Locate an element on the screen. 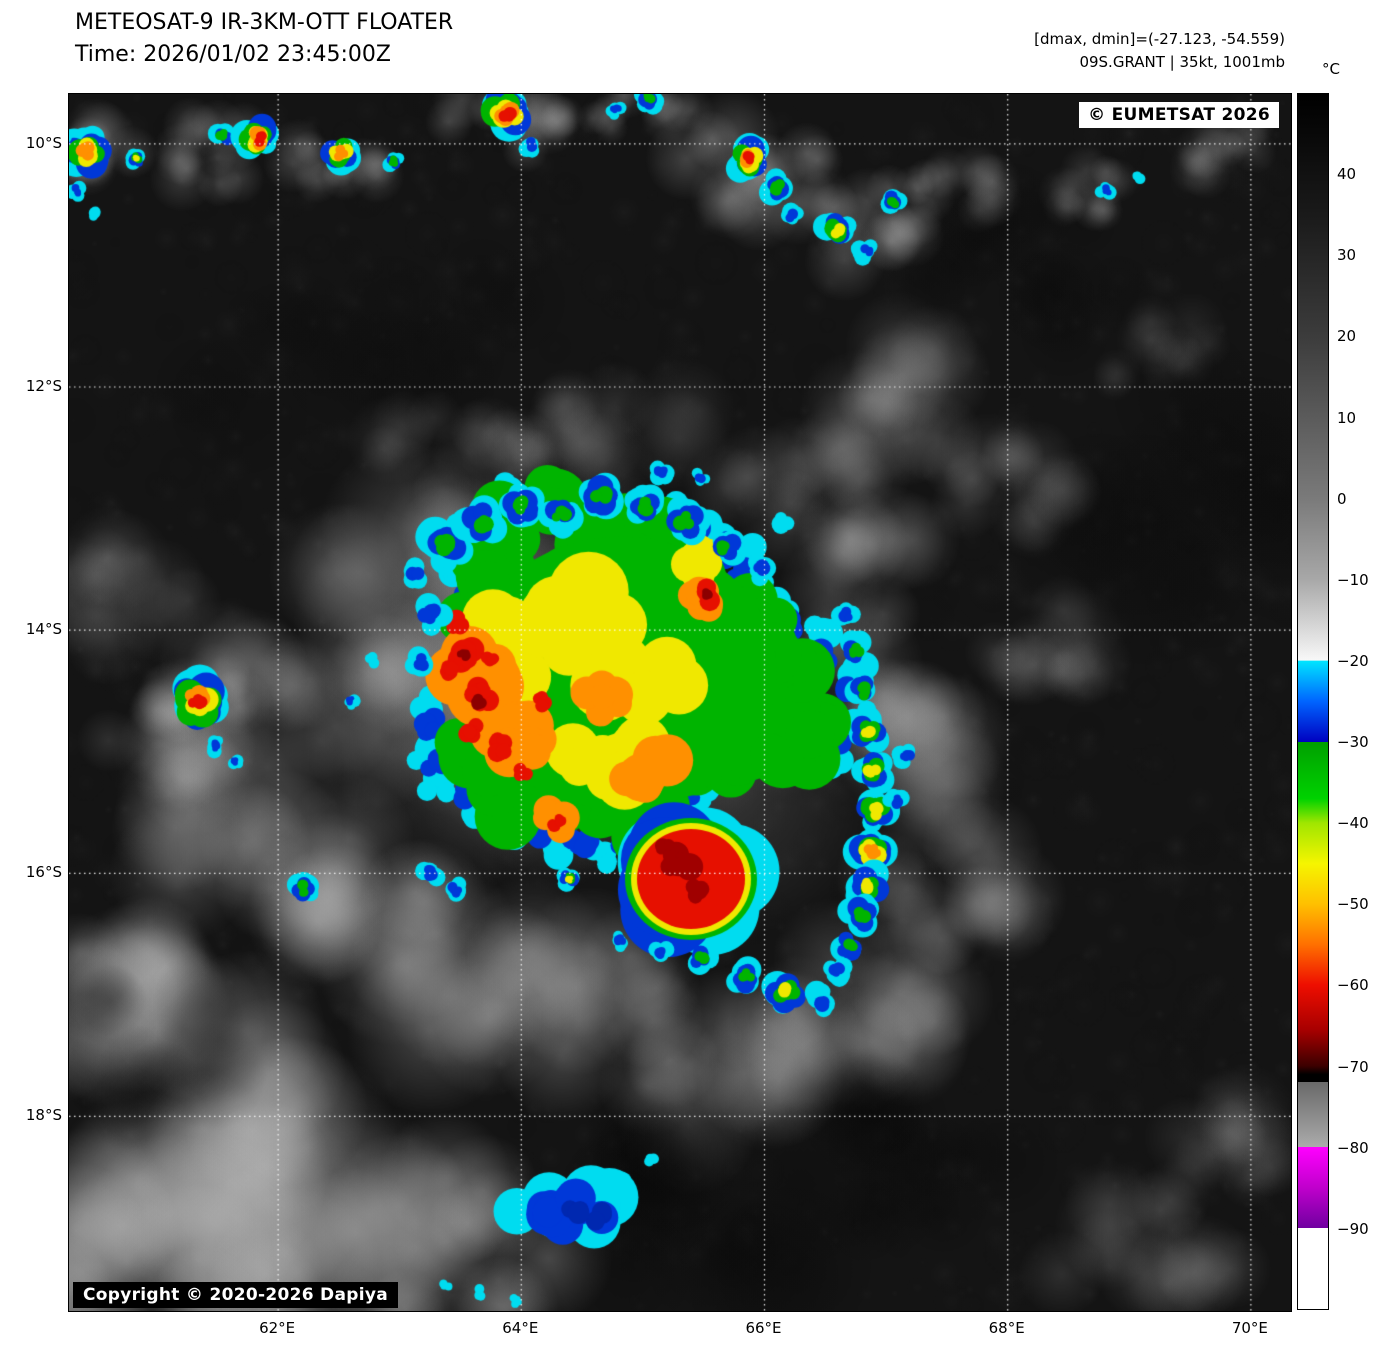 This screenshot has height=1359, width=1388. colorbar-tick-label: −20 is located at coordinates (1353, 660).